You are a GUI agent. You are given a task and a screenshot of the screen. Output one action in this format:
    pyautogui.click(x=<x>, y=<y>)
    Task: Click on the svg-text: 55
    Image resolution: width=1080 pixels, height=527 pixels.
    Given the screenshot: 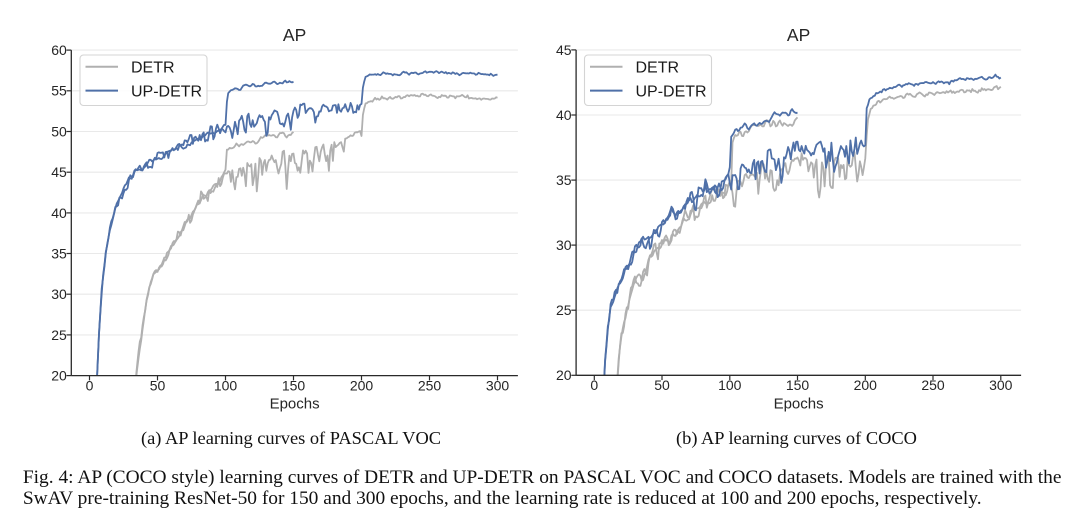 What is the action you would take?
    pyautogui.click(x=59, y=91)
    